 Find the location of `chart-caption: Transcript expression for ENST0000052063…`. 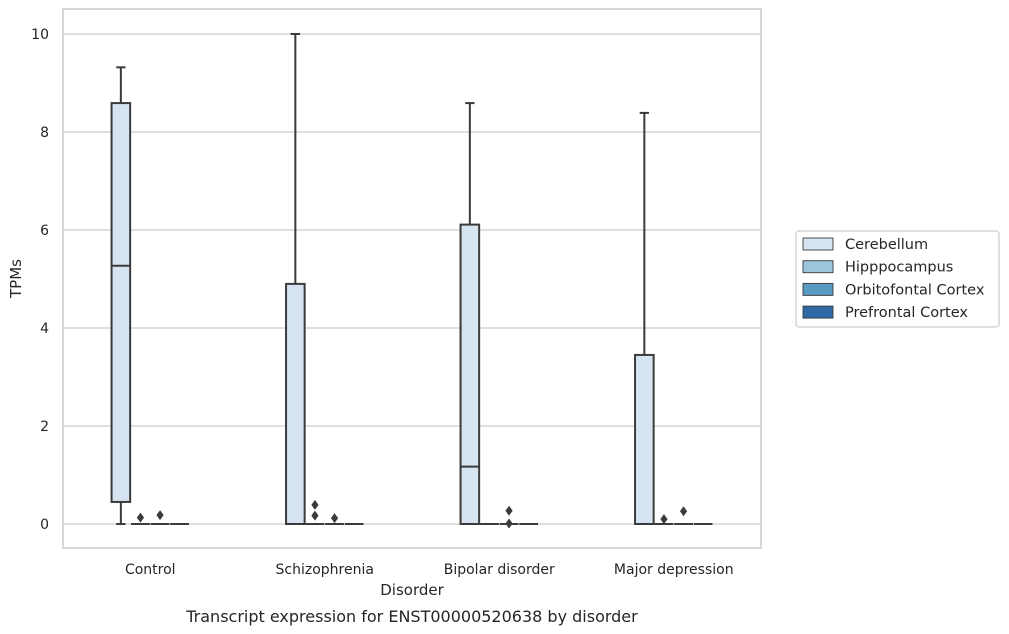

chart-caption: Transcript expression for ENST0000052063… is located at coordinates (411, 616).